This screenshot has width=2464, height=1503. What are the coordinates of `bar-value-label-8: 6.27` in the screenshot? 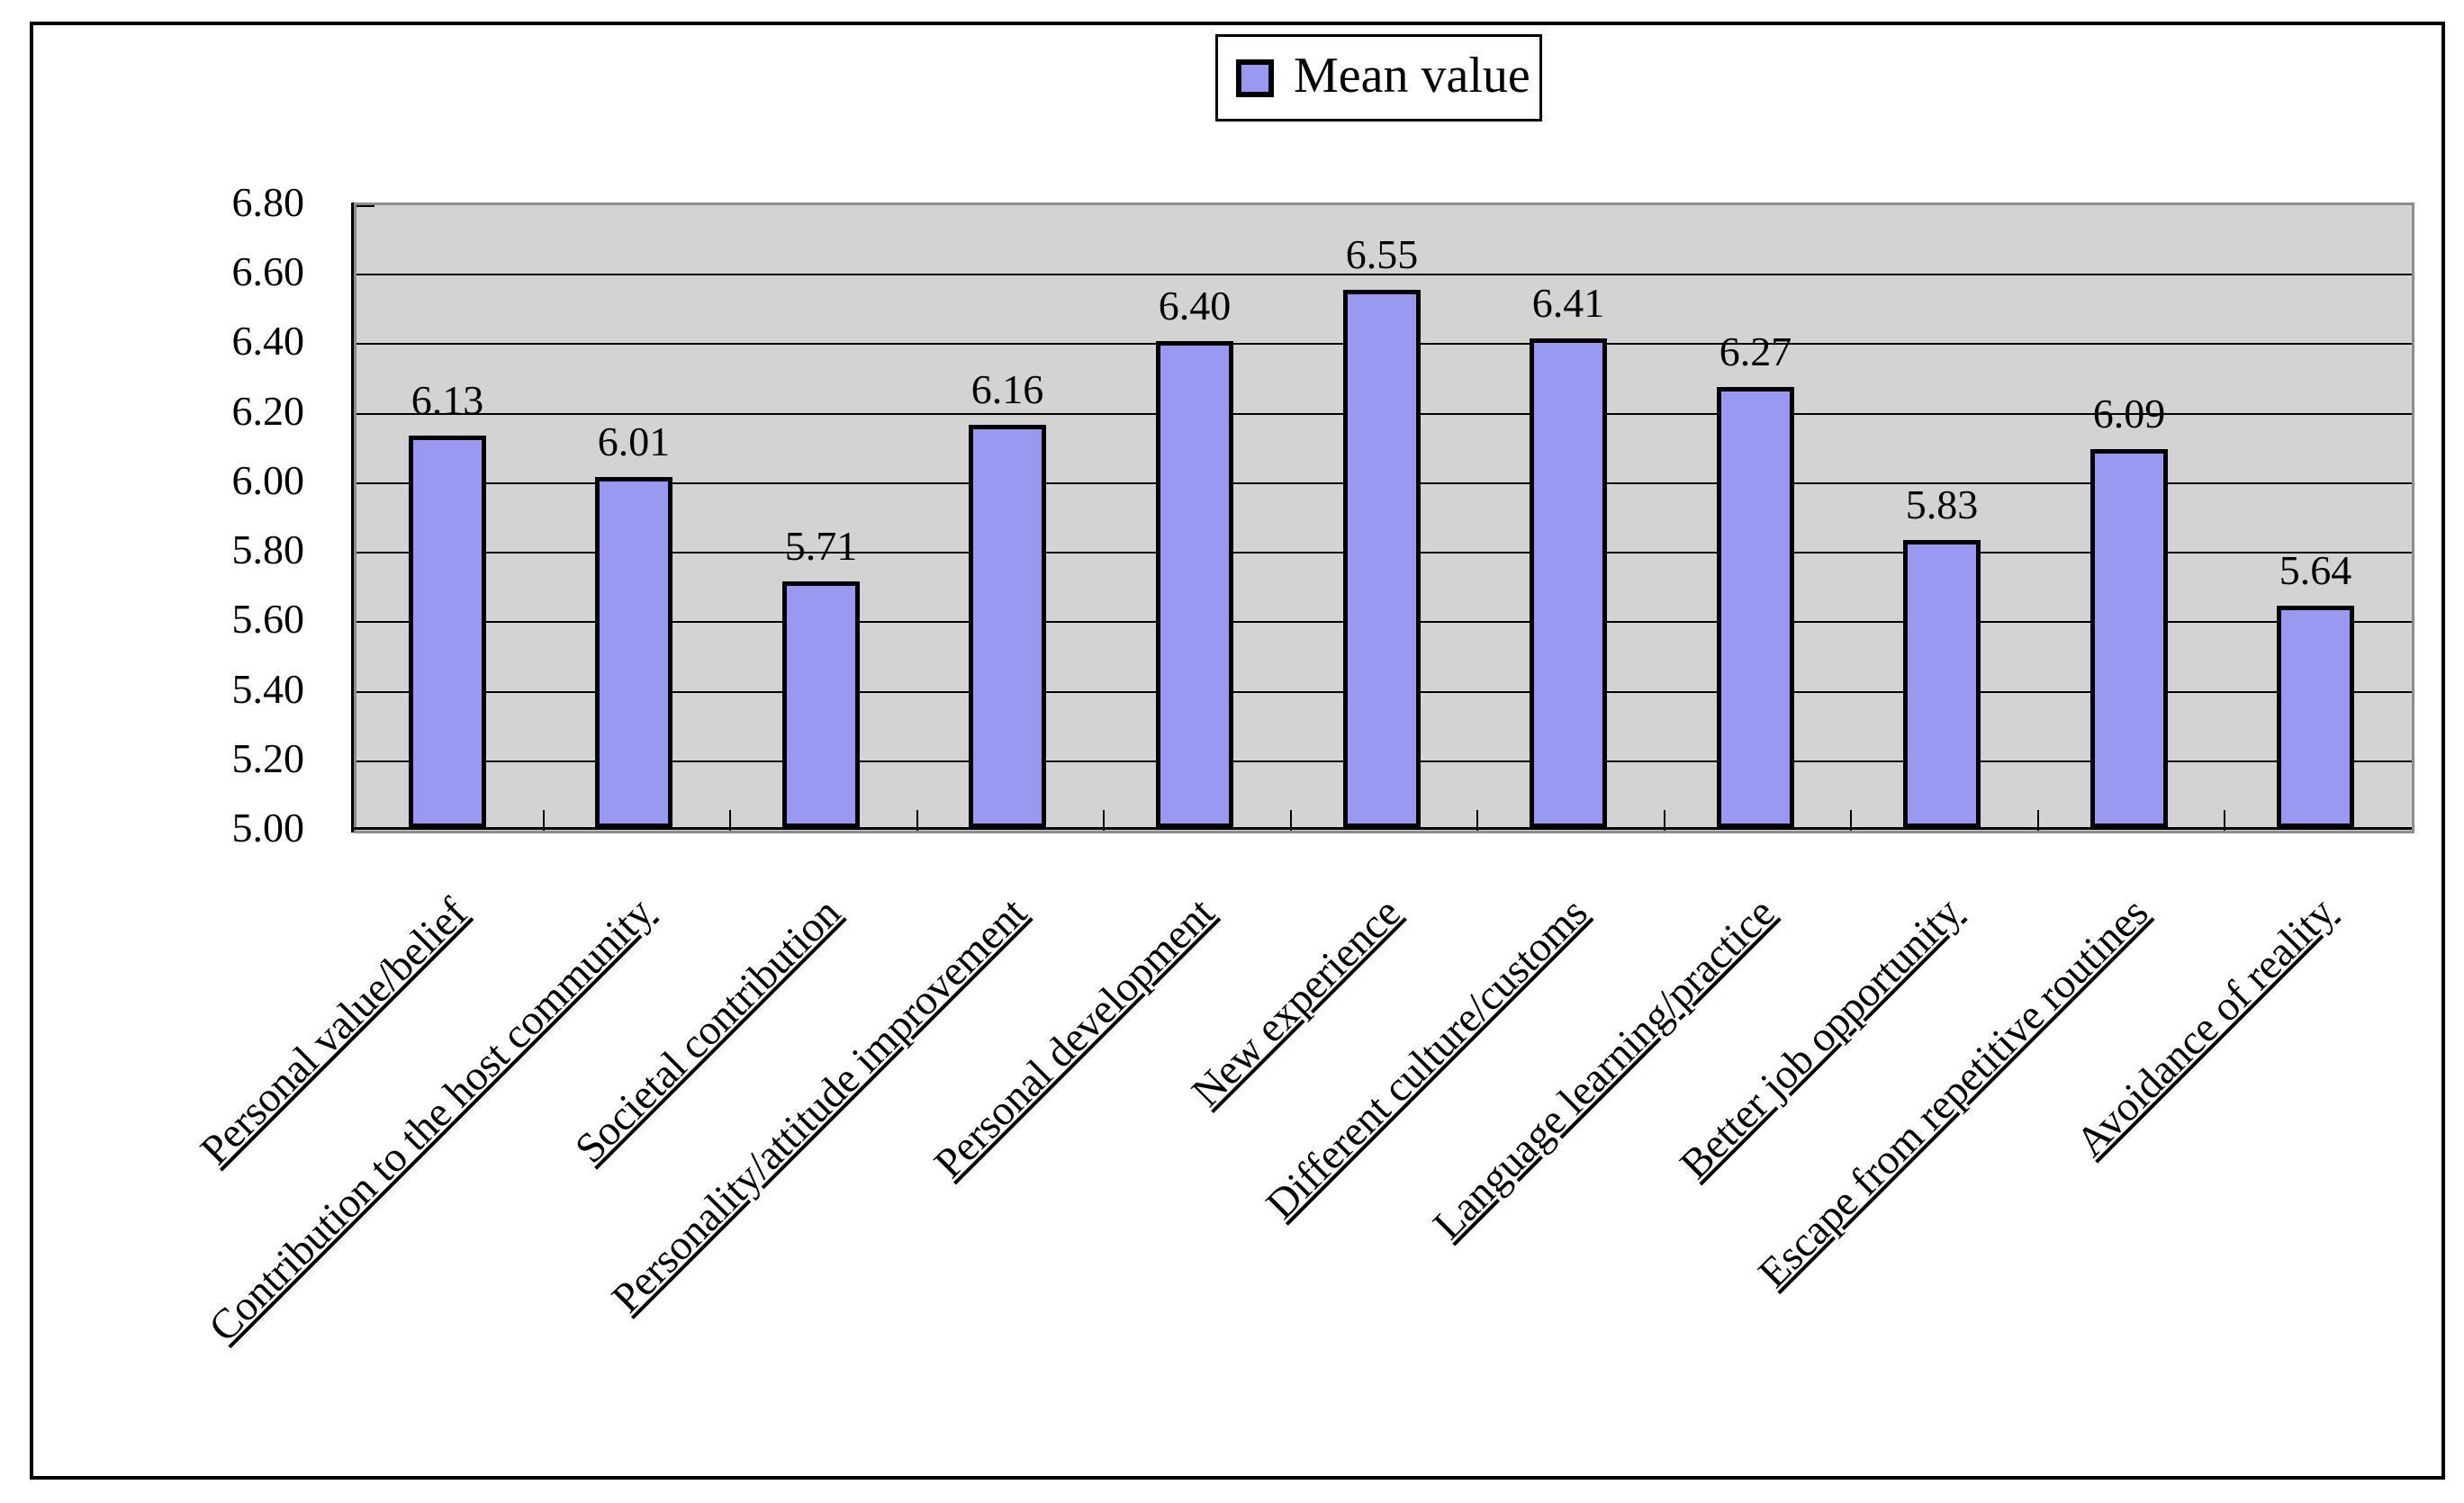 It's located at (1755, 351).